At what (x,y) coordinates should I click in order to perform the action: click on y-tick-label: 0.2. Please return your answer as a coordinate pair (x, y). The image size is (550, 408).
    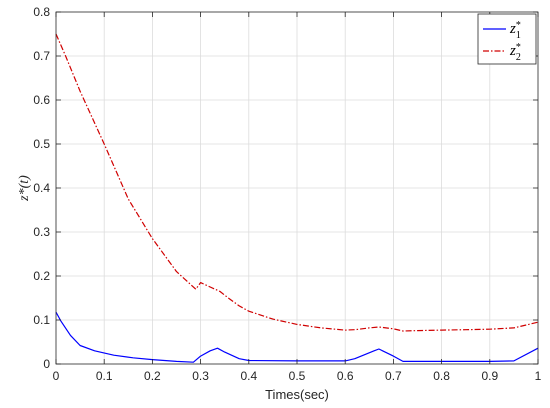
    Looking at the image, I should click on (41, 276).